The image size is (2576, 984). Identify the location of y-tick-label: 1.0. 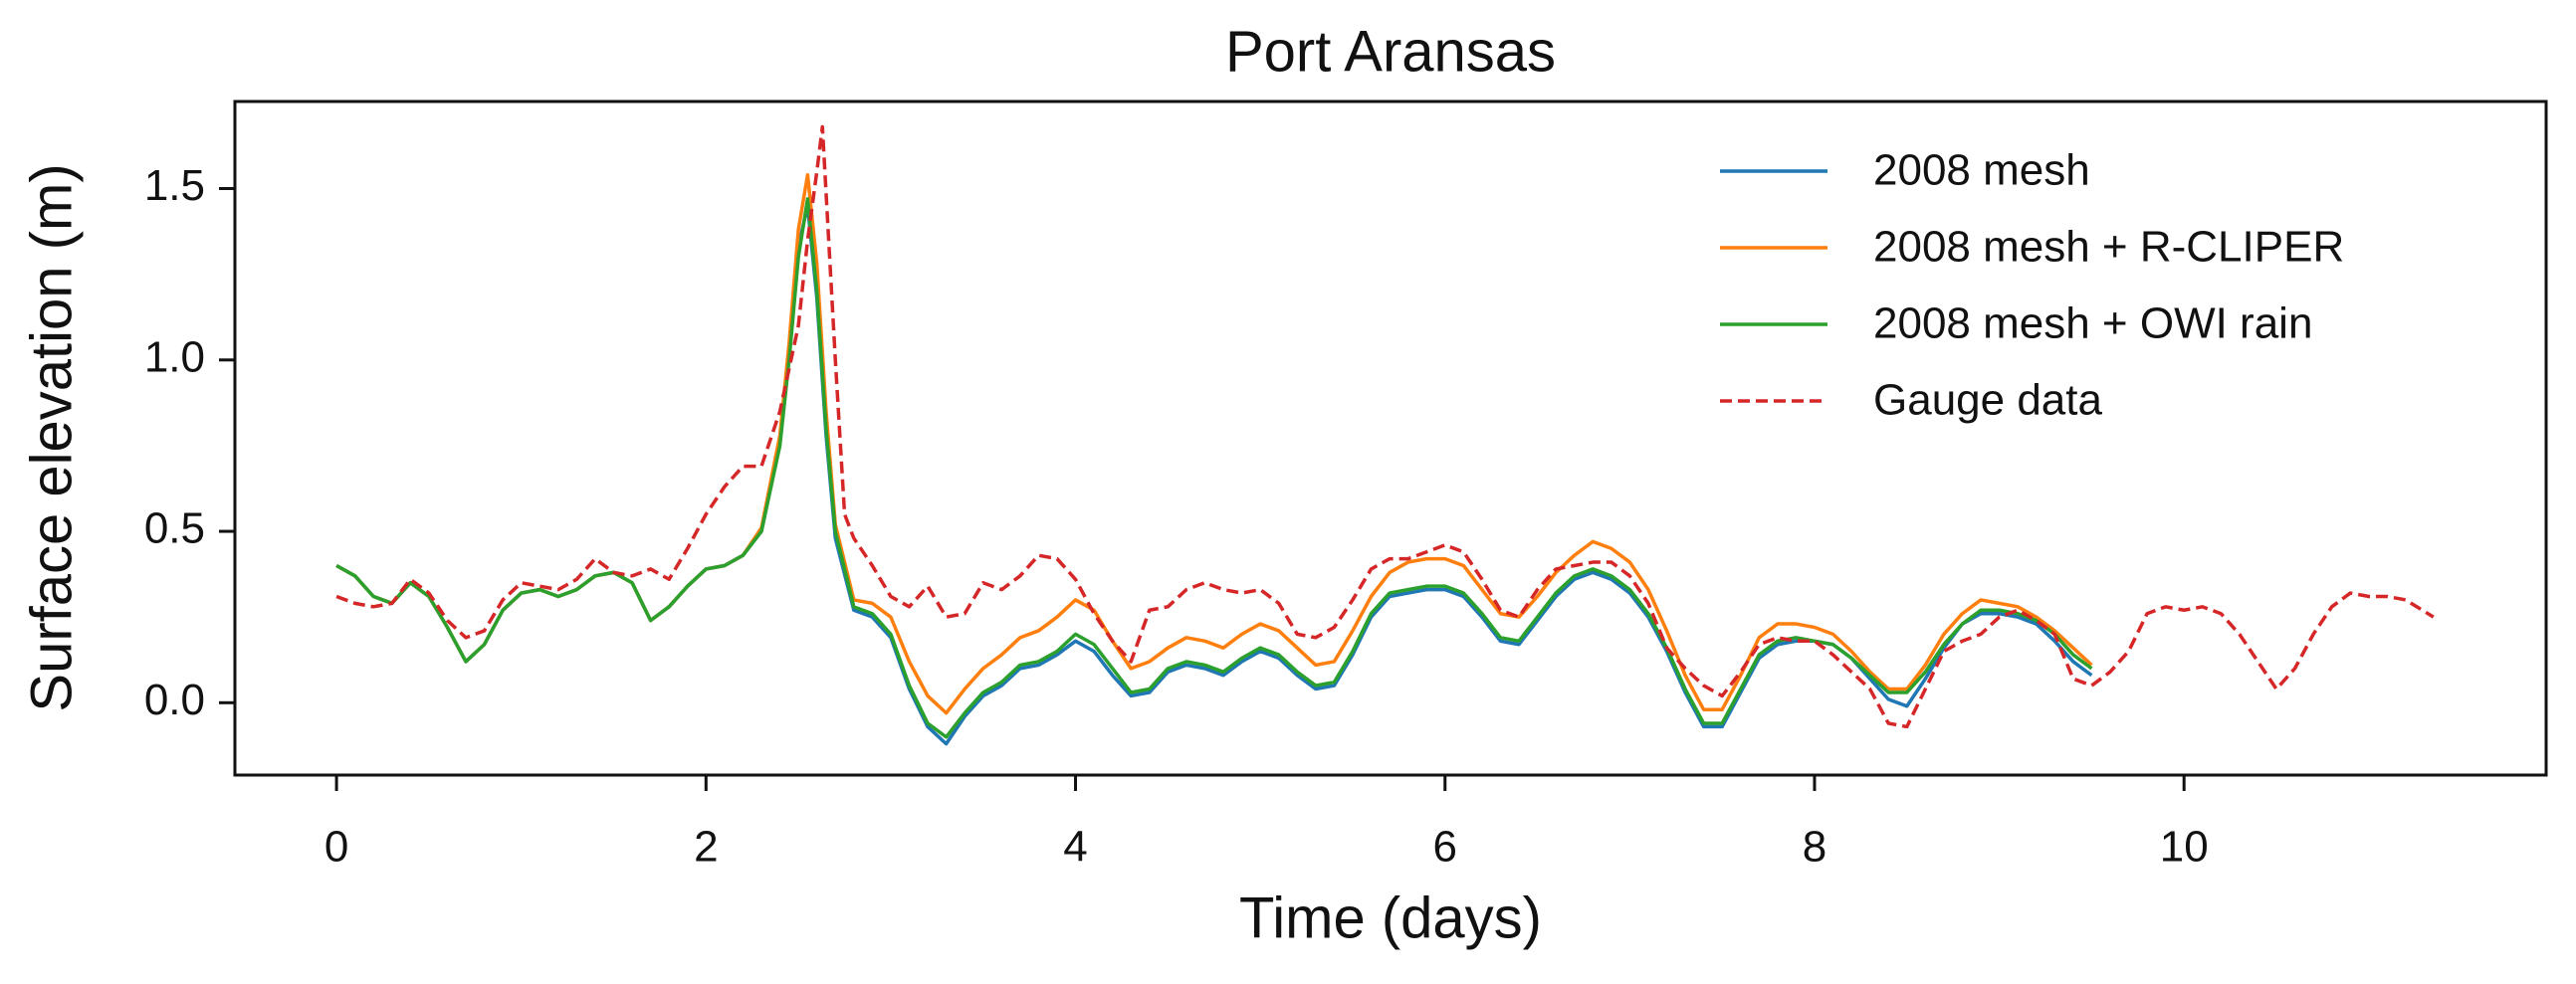
(174, 356).